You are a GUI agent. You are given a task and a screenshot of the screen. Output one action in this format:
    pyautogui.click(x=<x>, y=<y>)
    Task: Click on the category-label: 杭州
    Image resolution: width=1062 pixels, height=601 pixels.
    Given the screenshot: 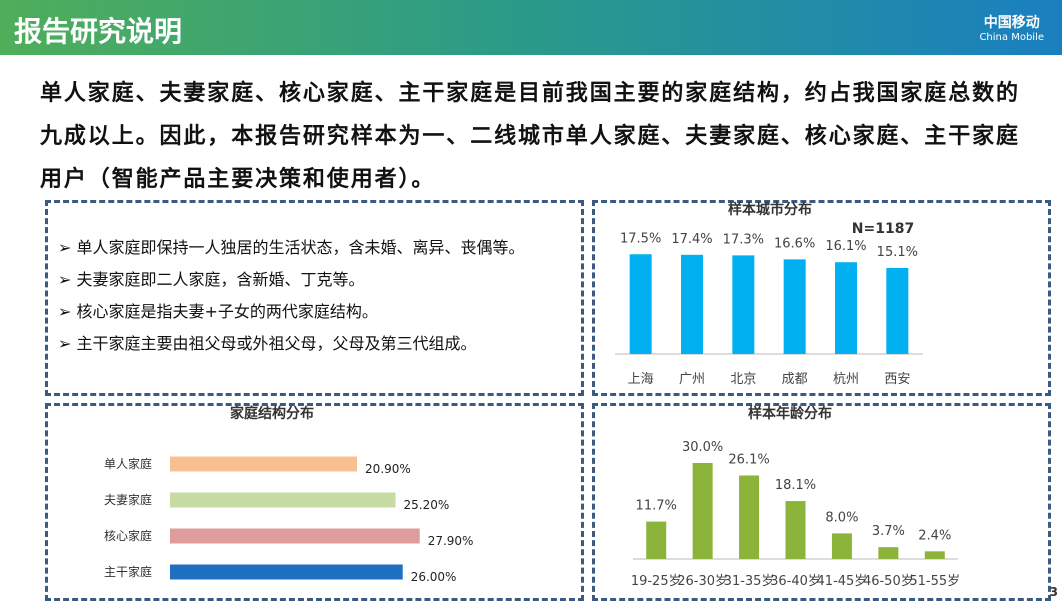 What is the action you would take?
    pyautogui.click(x=846, y=379)
    